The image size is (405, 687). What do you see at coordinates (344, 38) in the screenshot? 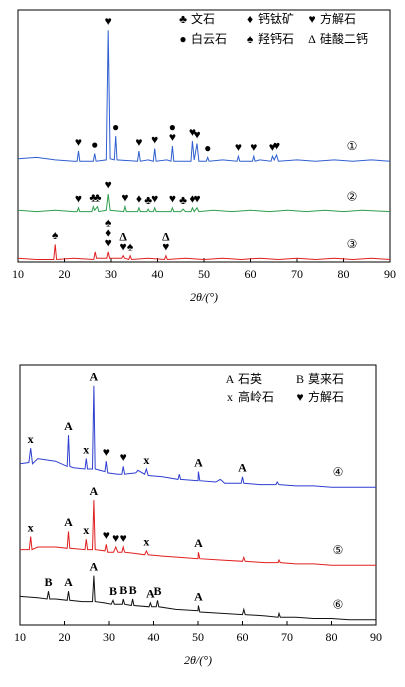
I see `legend-label: 硅酸二钙` at bounding box center [344, 38].